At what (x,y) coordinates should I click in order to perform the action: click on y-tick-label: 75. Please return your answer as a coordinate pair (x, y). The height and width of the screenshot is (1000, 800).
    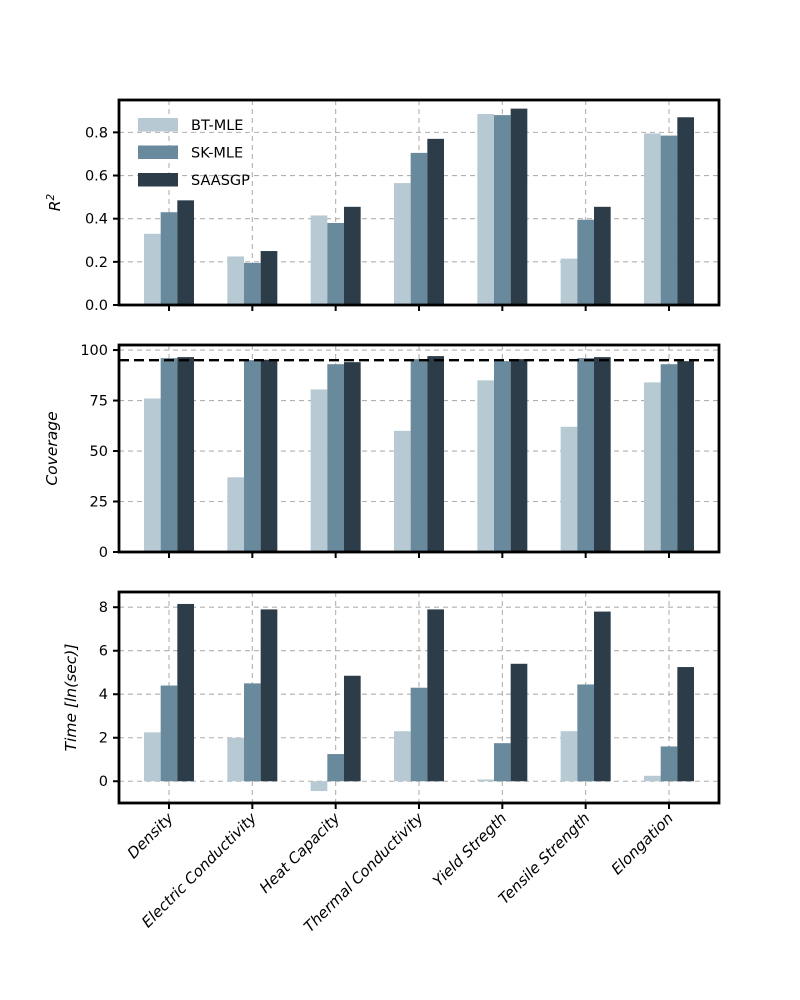
    Looking at the image, I should click on (99, 402).